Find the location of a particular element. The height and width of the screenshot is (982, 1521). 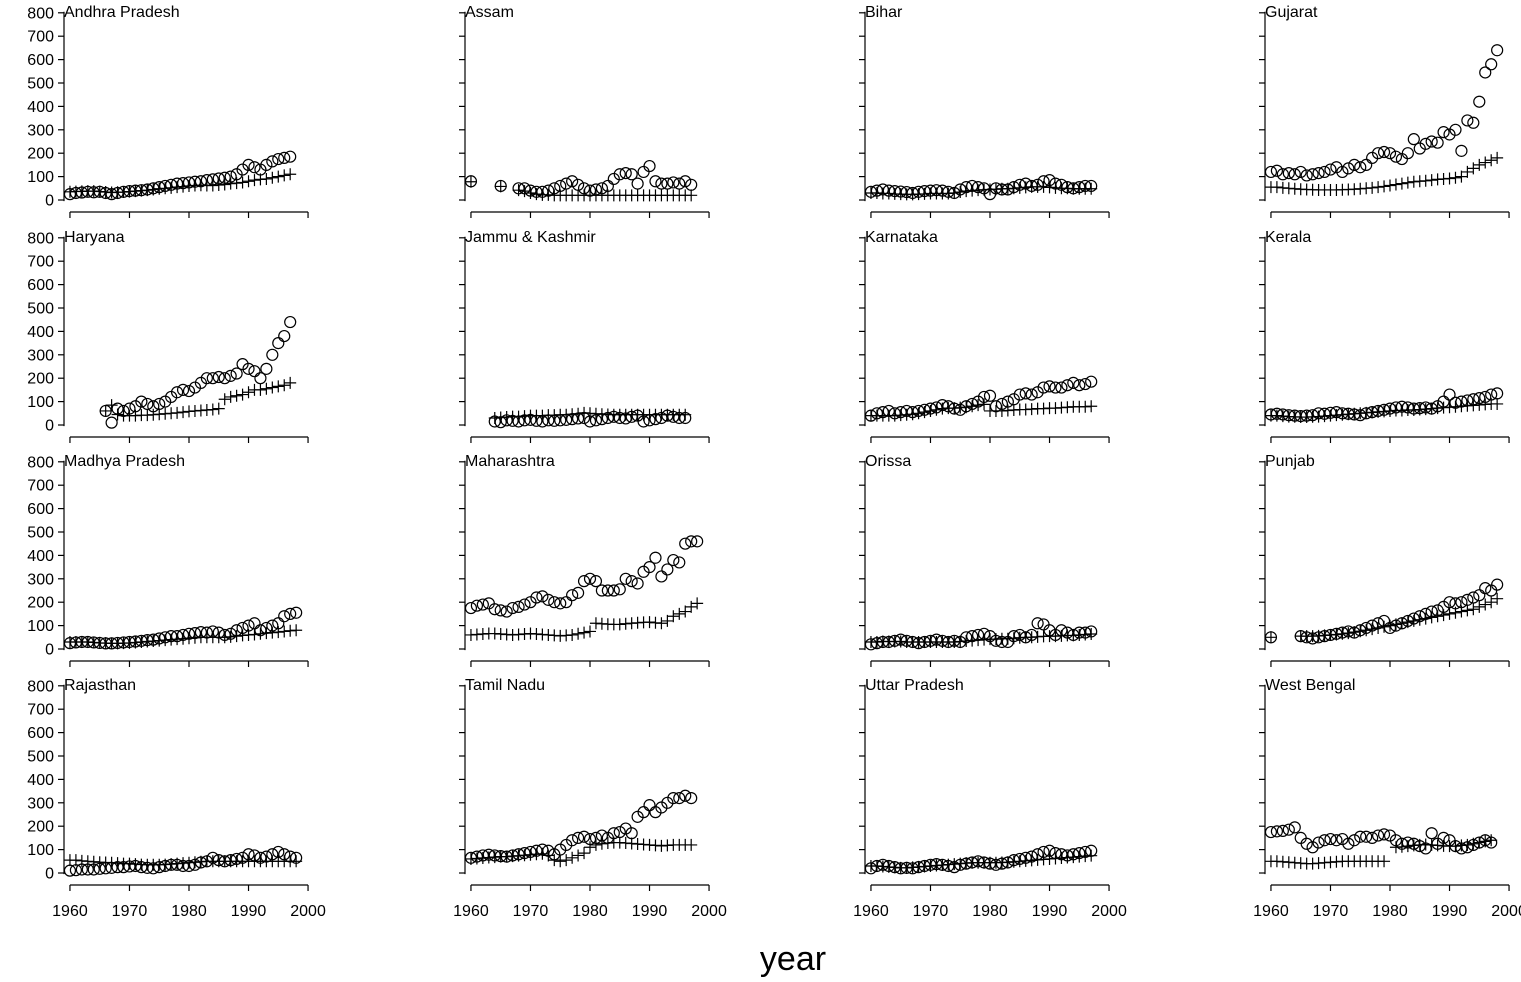

y-tick-label: 100 is located at coordinates (40, 626).